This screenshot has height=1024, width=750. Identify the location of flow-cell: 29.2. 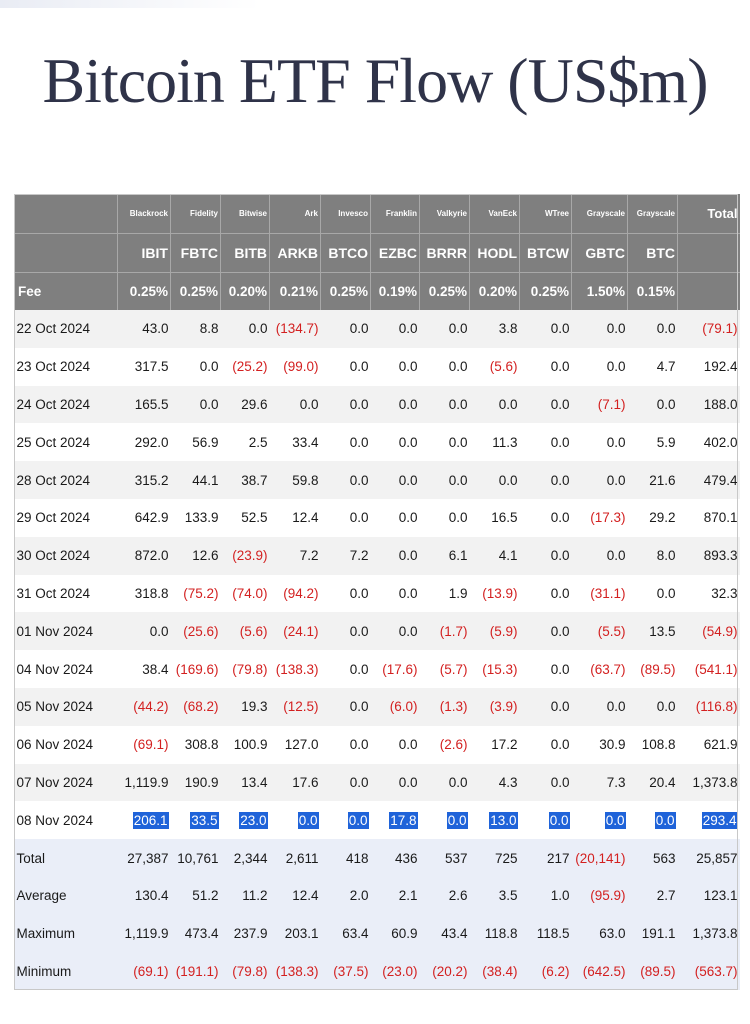
(652, 517).